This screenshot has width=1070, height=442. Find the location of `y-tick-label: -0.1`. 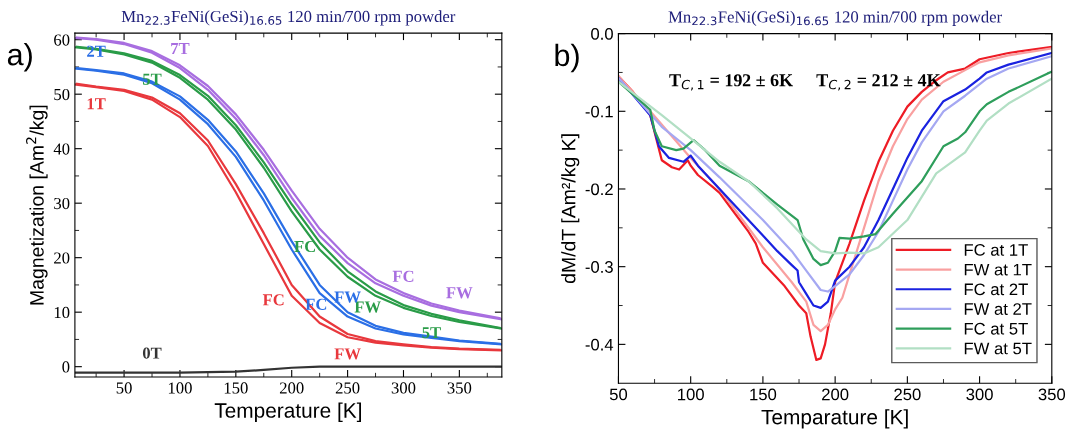

y-tick-label: -0.1 is located at coordinates (599, 111).